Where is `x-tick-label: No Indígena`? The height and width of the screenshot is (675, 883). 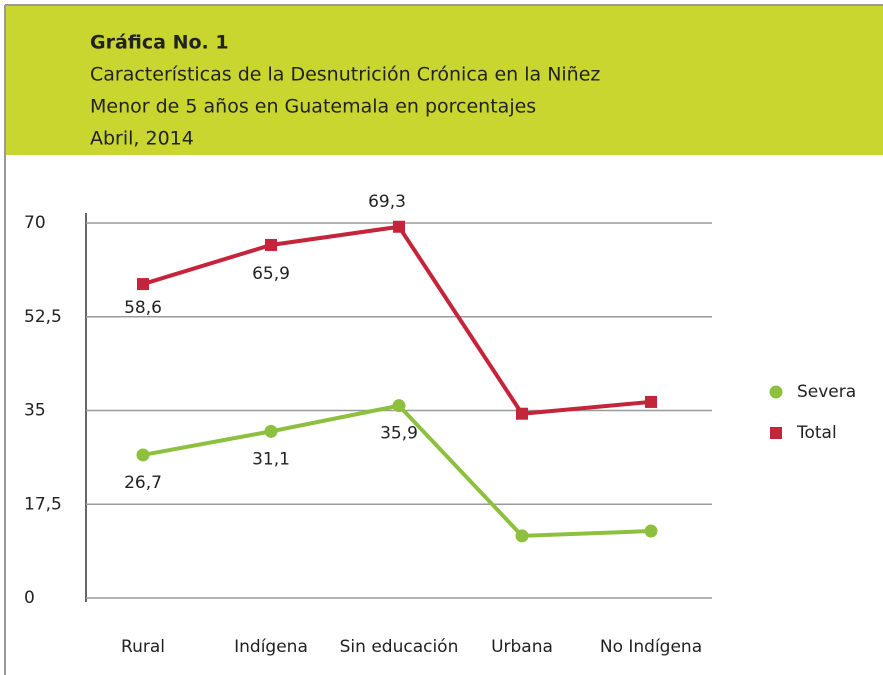 x-tick-label: No Indígena is located at coordinates (651, 647).